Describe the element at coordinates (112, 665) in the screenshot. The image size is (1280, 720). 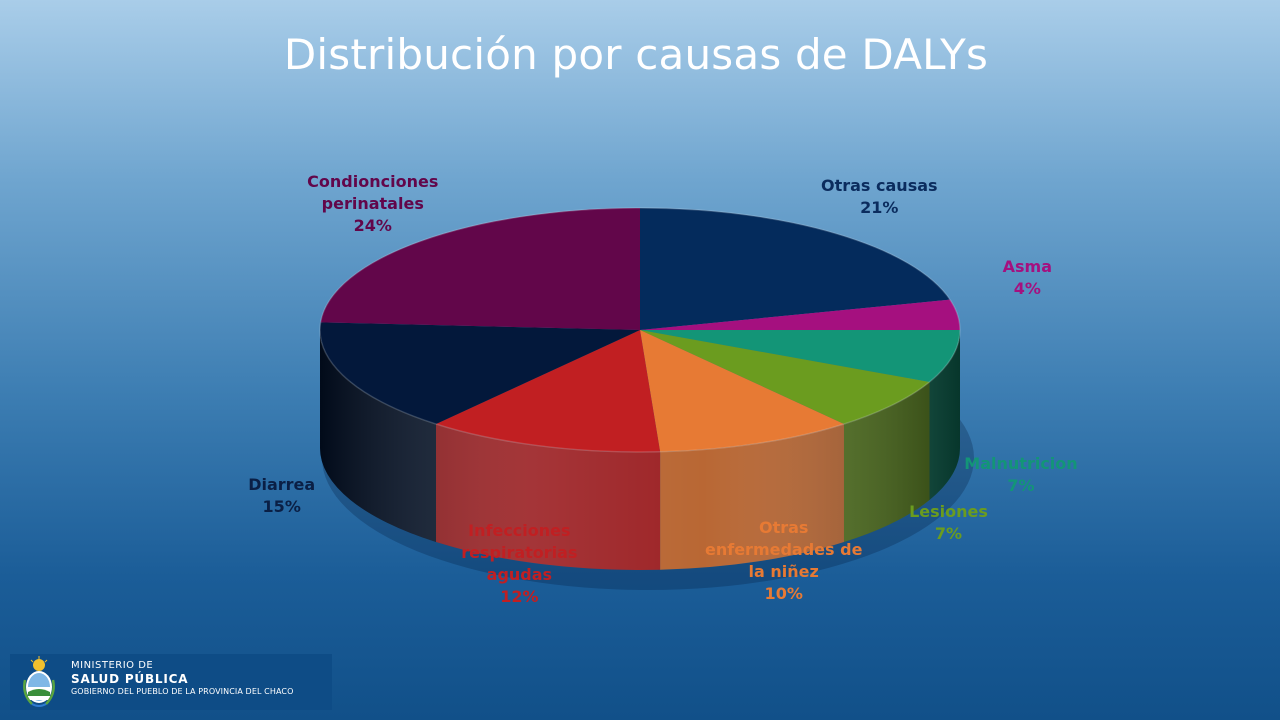
I see `logo-line-ministerio: MINISTERIO DE` at that location.